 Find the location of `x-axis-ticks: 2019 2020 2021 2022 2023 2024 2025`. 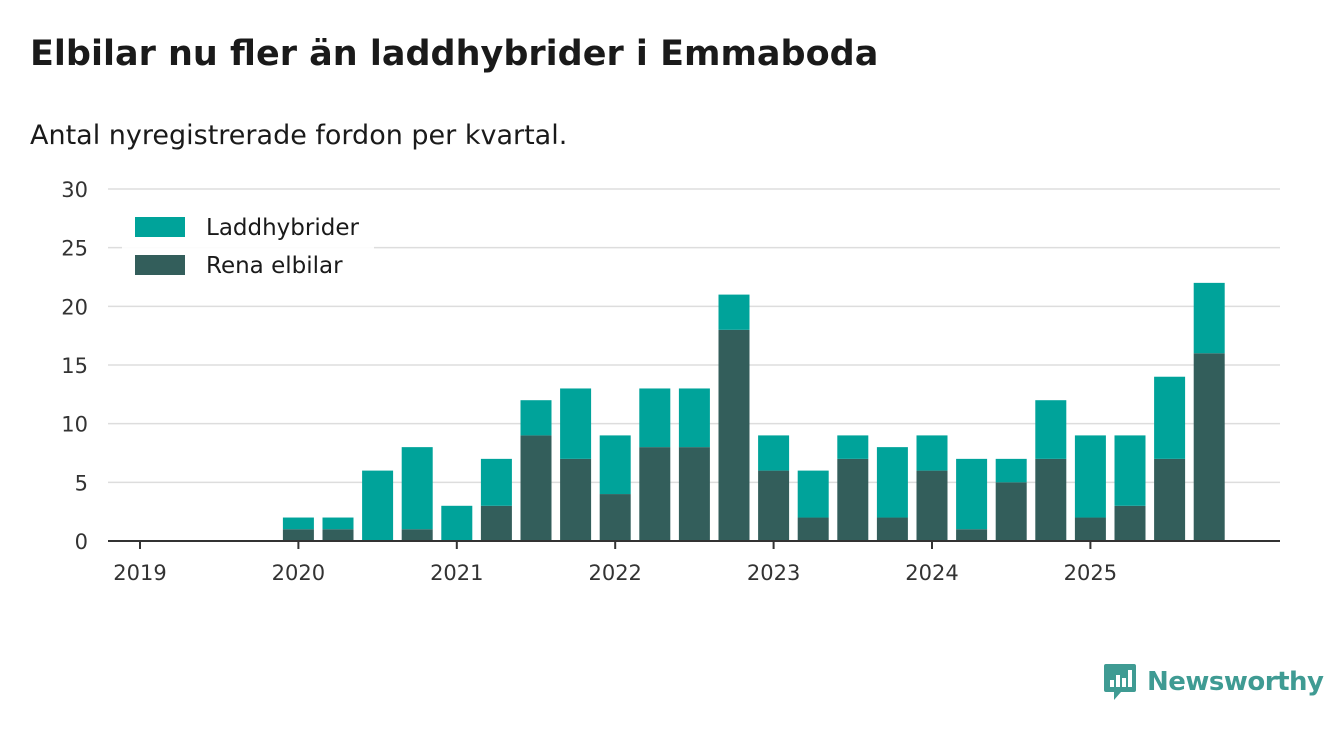

x-axis-ticks: 2019 2020 2021 2022 2023 2024 2025 is located at coordinates (615, 563).